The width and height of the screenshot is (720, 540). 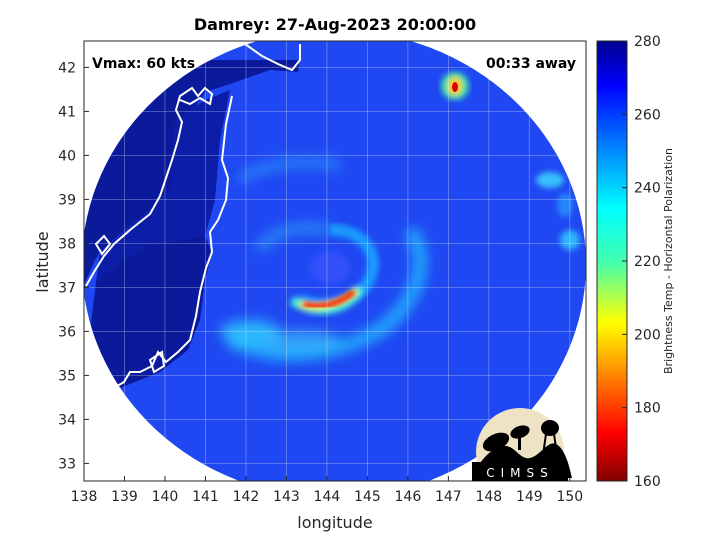 What do you see at coordinates (67, 244) in the screenshot?
I see `y-tick-label: 38` at bounding box center [67, 244].